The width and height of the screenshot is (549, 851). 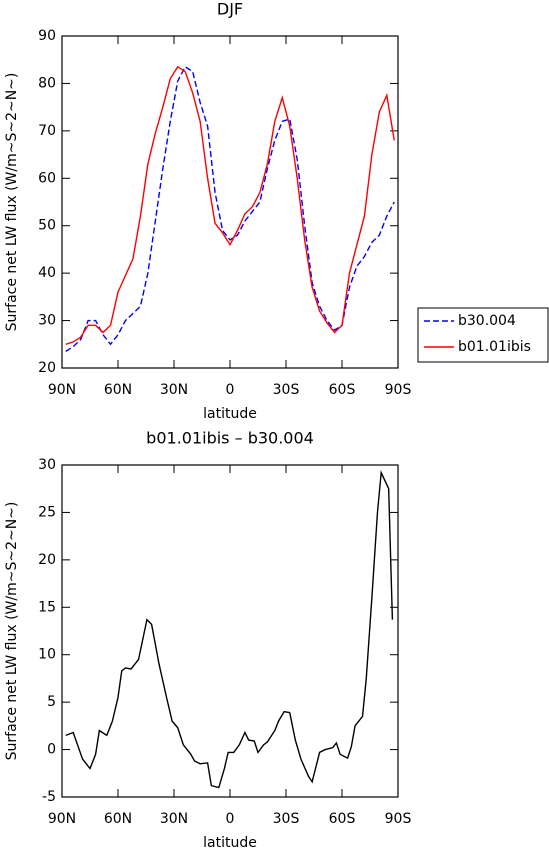 What do you see at coordinates (494, 347) in the screenshot?
I see `legend-label: b01.01ibis` at bounding box center [494, 347].